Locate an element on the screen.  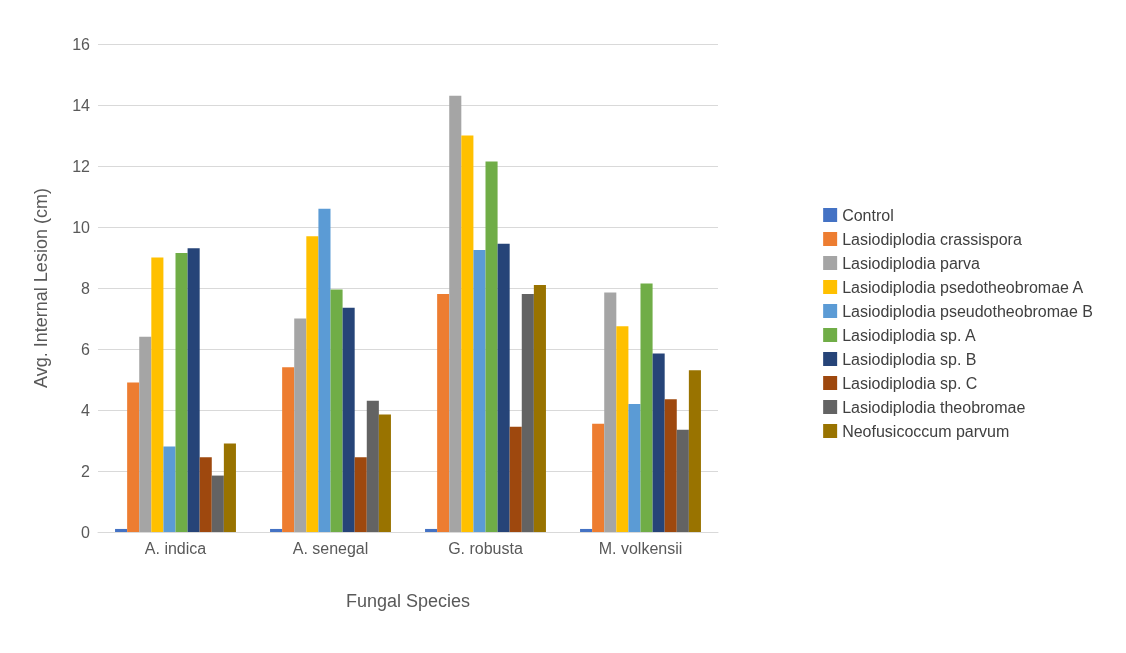
legend-label: Lasiodiplodia pseudotheobromae B is located at coordinates (968, 311).